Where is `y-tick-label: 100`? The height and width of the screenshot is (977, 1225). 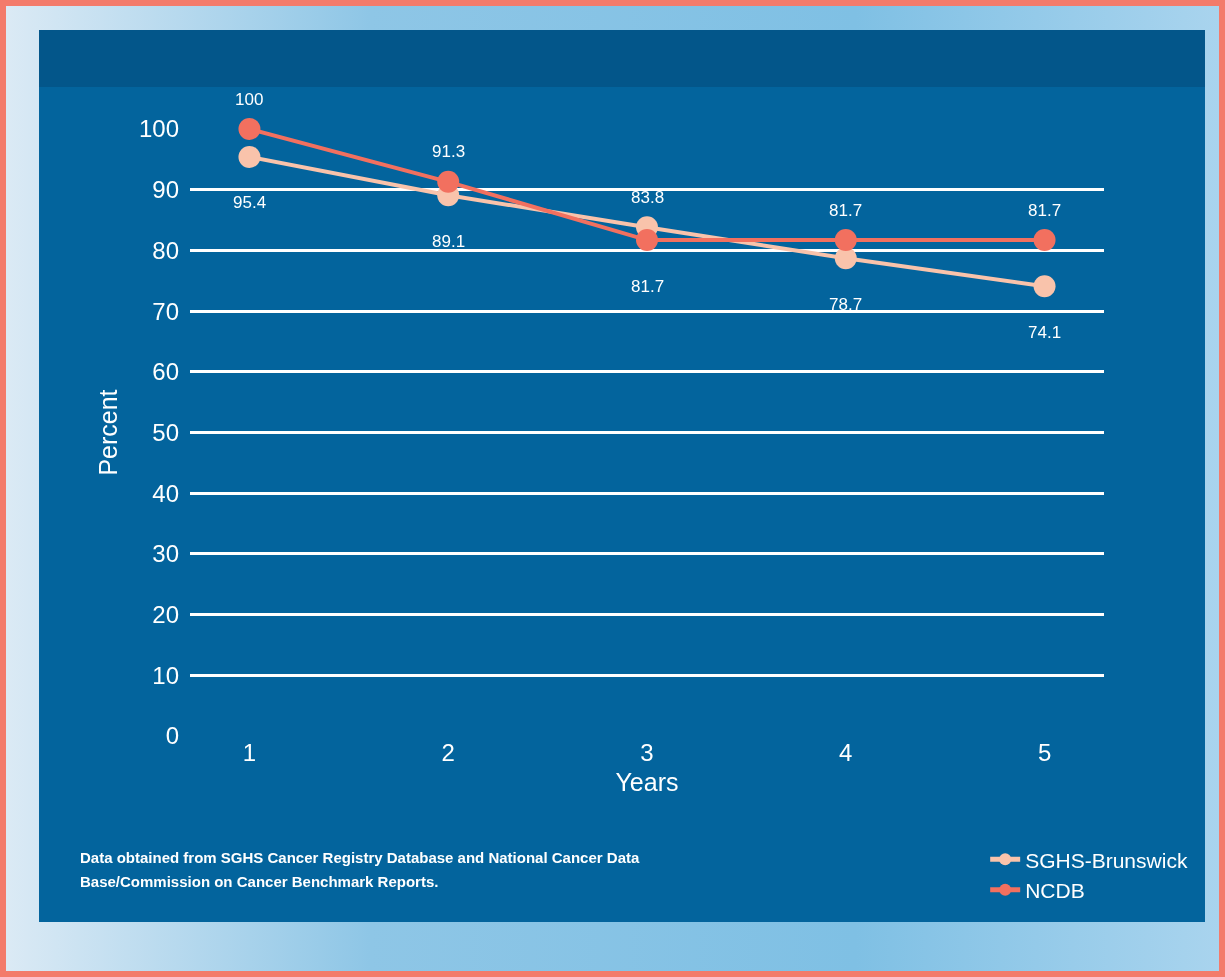 y-tick-label: 100 is located at coordinates (158, 129).